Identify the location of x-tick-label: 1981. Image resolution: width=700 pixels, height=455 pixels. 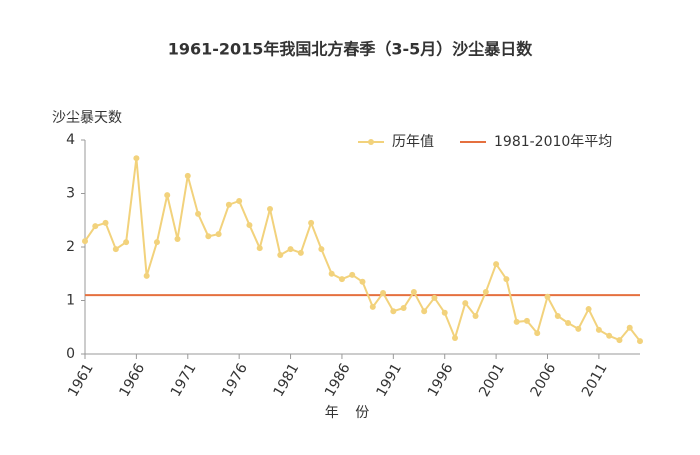
(287, 380).